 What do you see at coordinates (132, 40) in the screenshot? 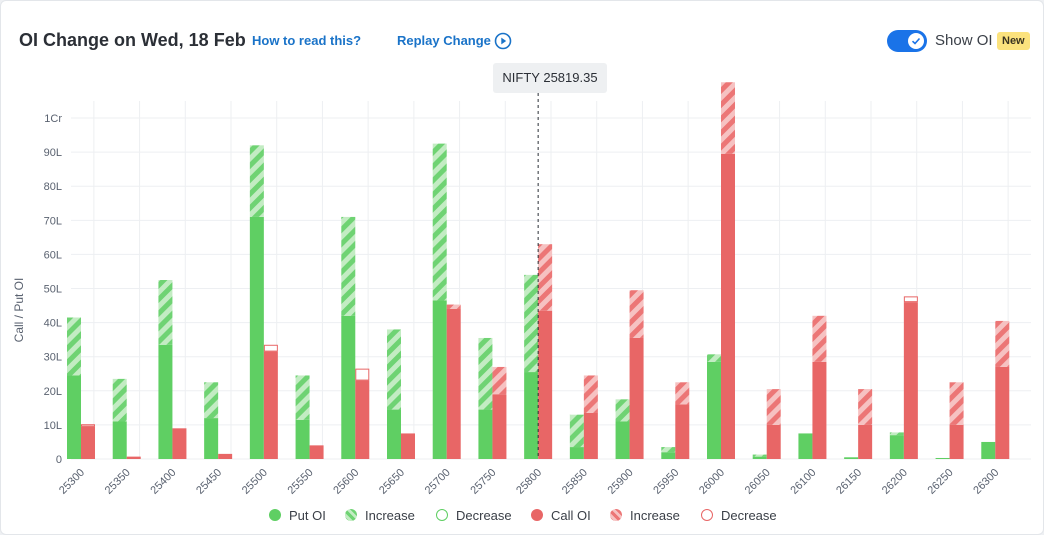
I see `page-title: OI Change on Wed, 18 Feb` at bounding box center [132, 40].